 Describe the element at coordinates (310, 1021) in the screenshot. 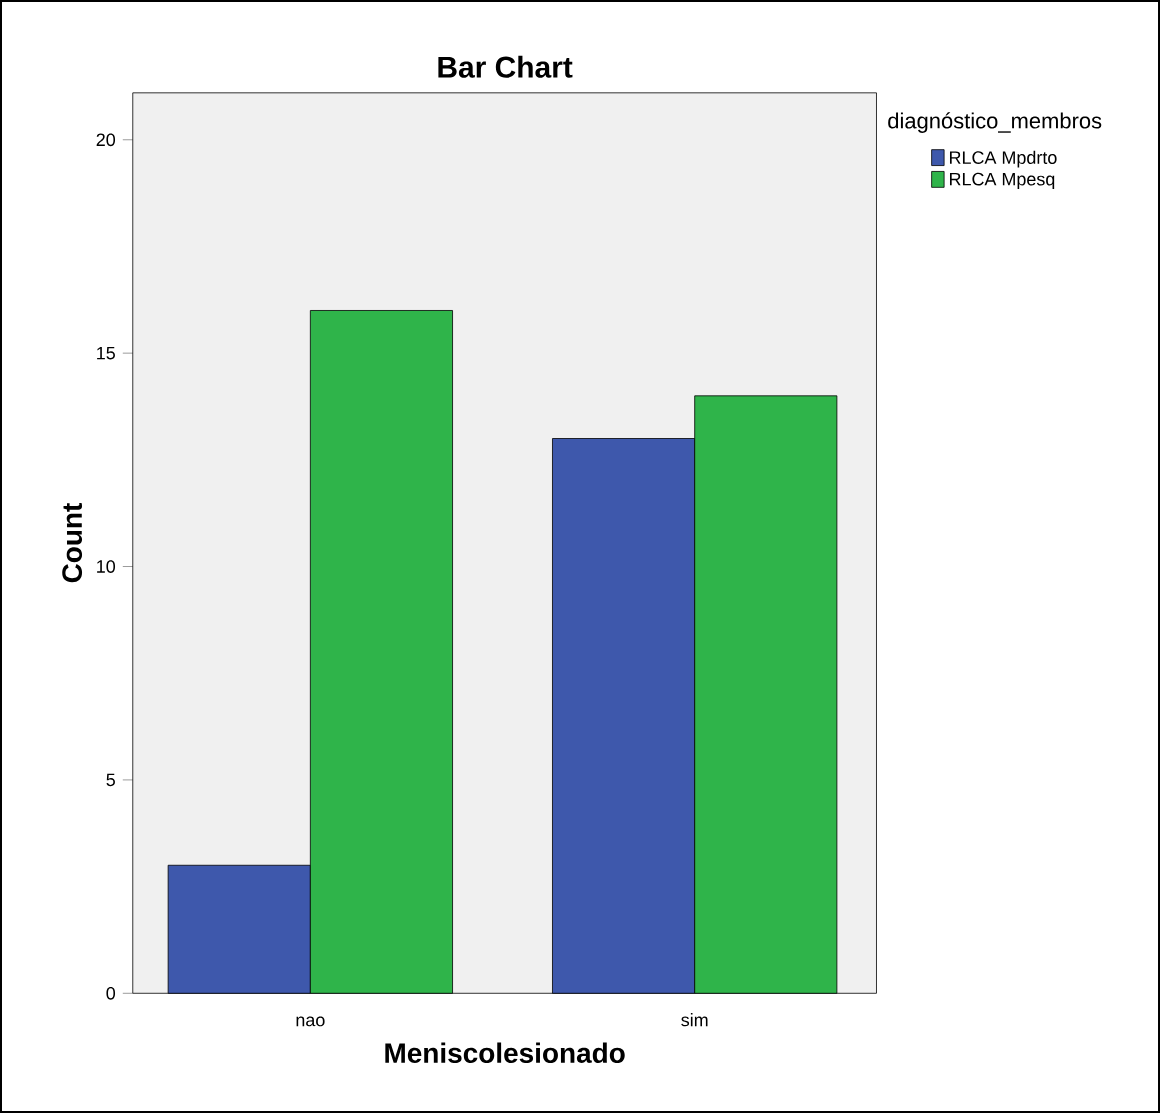

I see `x-tick-label: nao` at that location.